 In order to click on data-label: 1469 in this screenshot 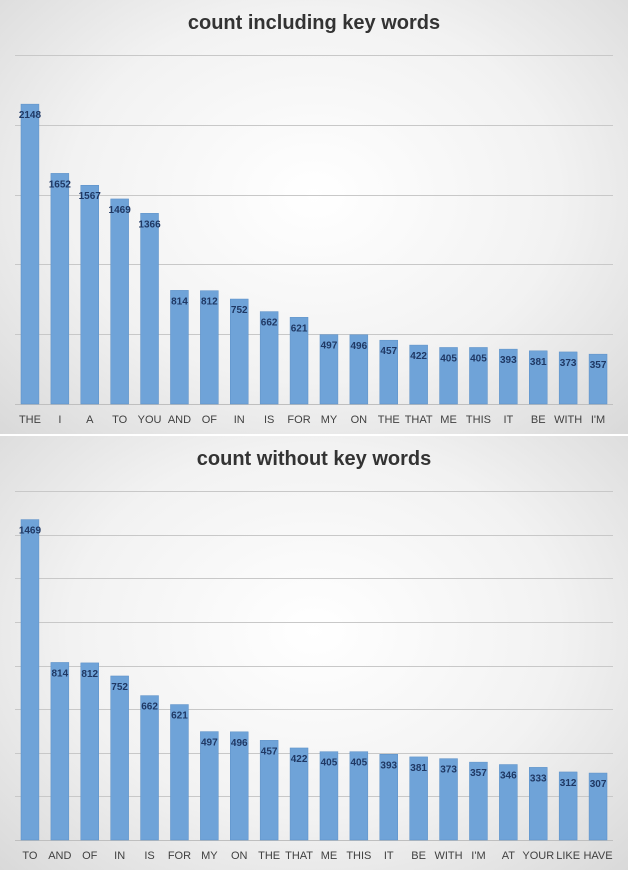, I will do `click(120, 210)`.